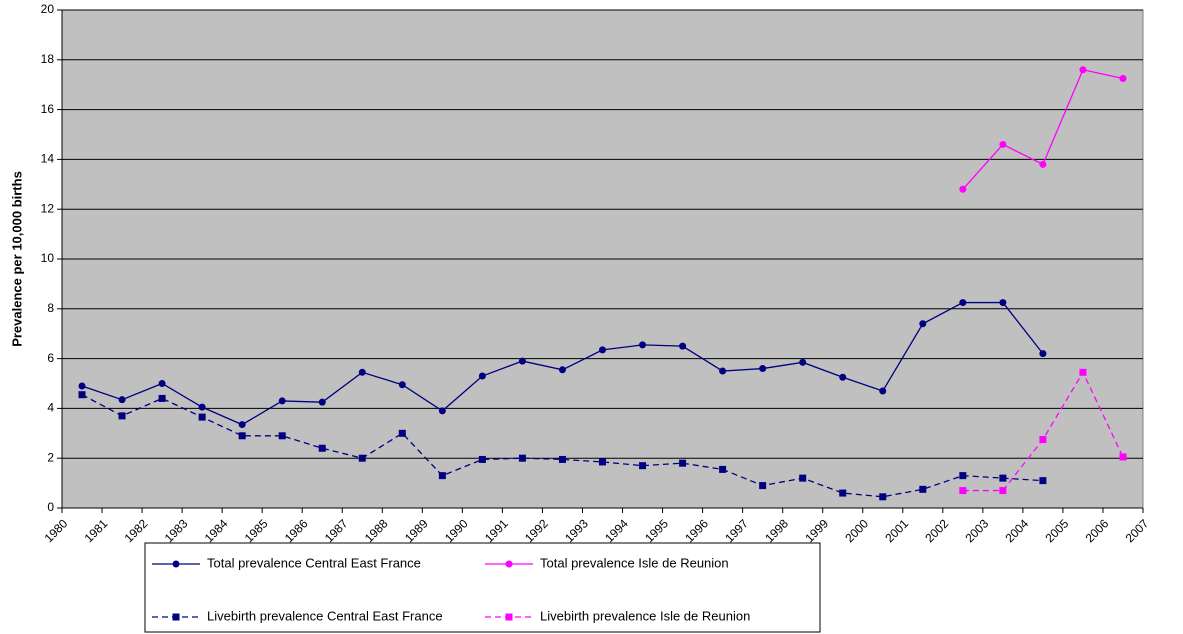  I want to click on x-tick-label: 1982, so click(136, 530).